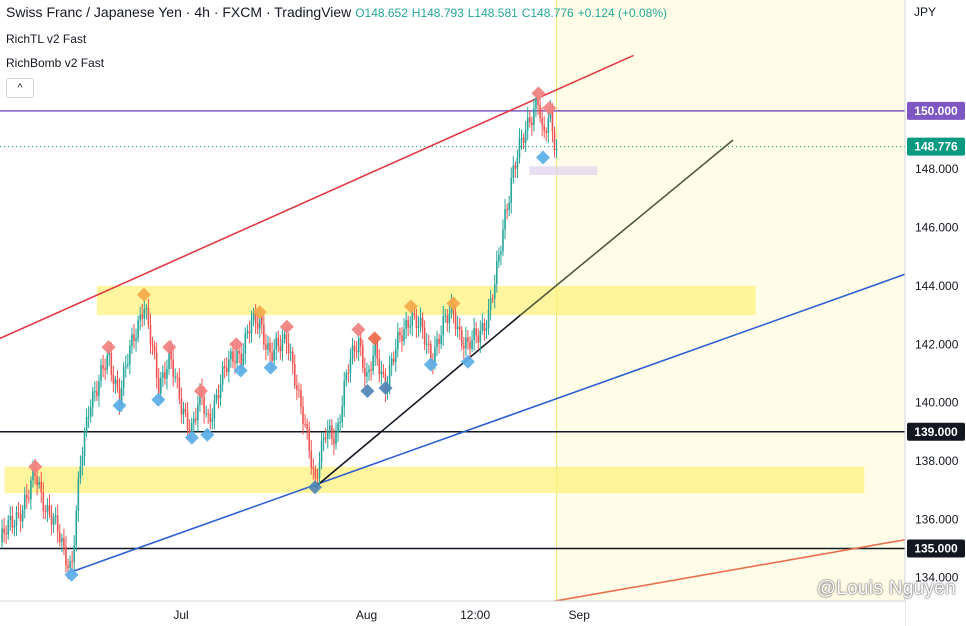 The image size is (966, 626). Describe the element at coordinates (55, 63) in the screenshot. I see `indicator-richbomb: RichBomb v2 Fast` at that location.